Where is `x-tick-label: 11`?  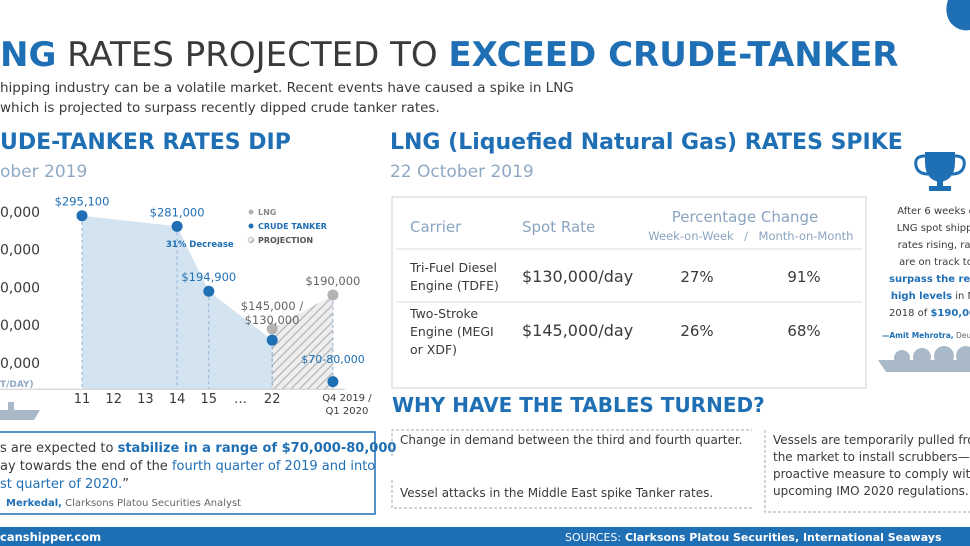 x-tick-label: 11 is located at coordinates (82, 399).